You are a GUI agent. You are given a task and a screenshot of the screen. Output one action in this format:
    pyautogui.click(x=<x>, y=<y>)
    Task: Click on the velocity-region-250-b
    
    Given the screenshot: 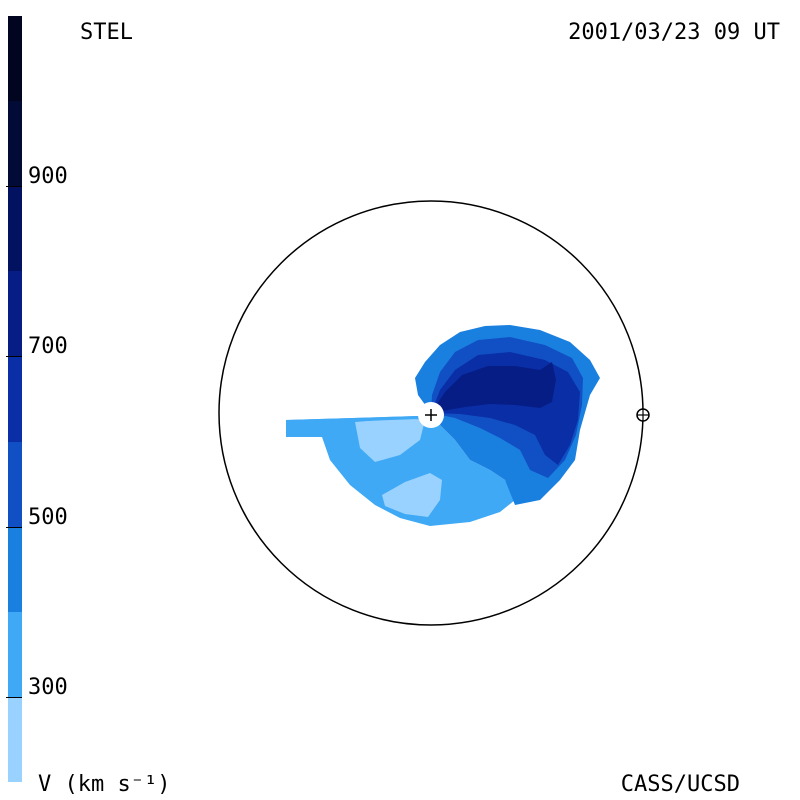 What is the action you would take?
    pyautogui.click(x=412, y=495)
    